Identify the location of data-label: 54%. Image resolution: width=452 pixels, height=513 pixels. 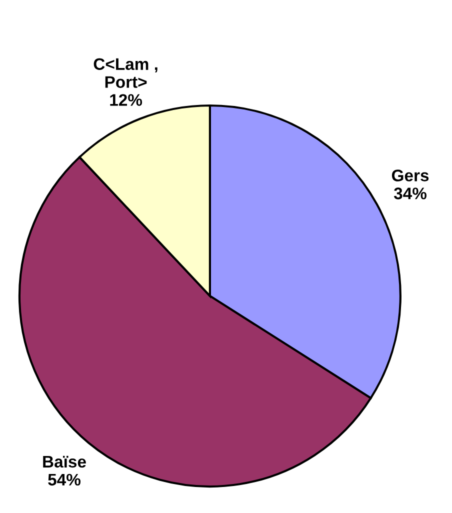
(64, 480).